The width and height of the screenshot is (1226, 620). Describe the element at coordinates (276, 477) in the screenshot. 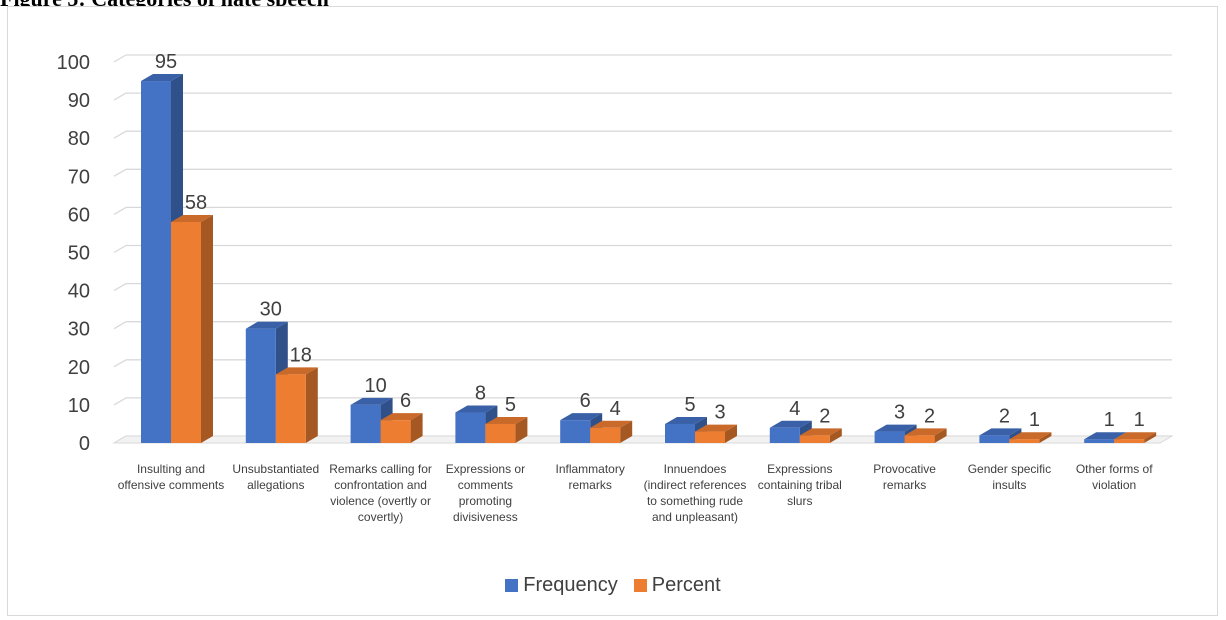

I see `x-tick-label: Unsubstantiated allegations` at that location.